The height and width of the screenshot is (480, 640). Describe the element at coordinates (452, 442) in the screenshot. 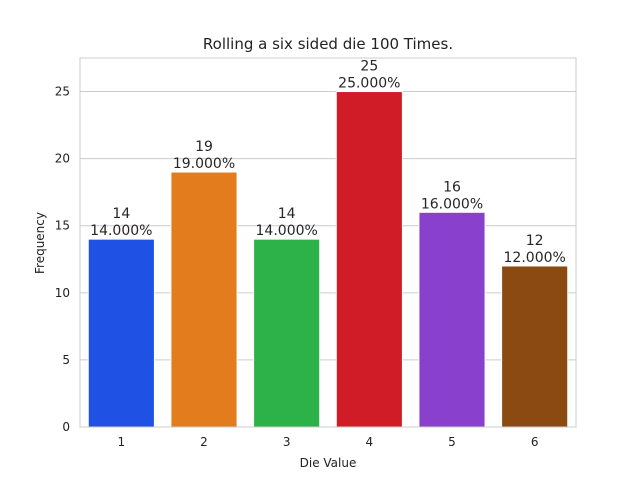

I see `x-tick-label: 5` at that location.